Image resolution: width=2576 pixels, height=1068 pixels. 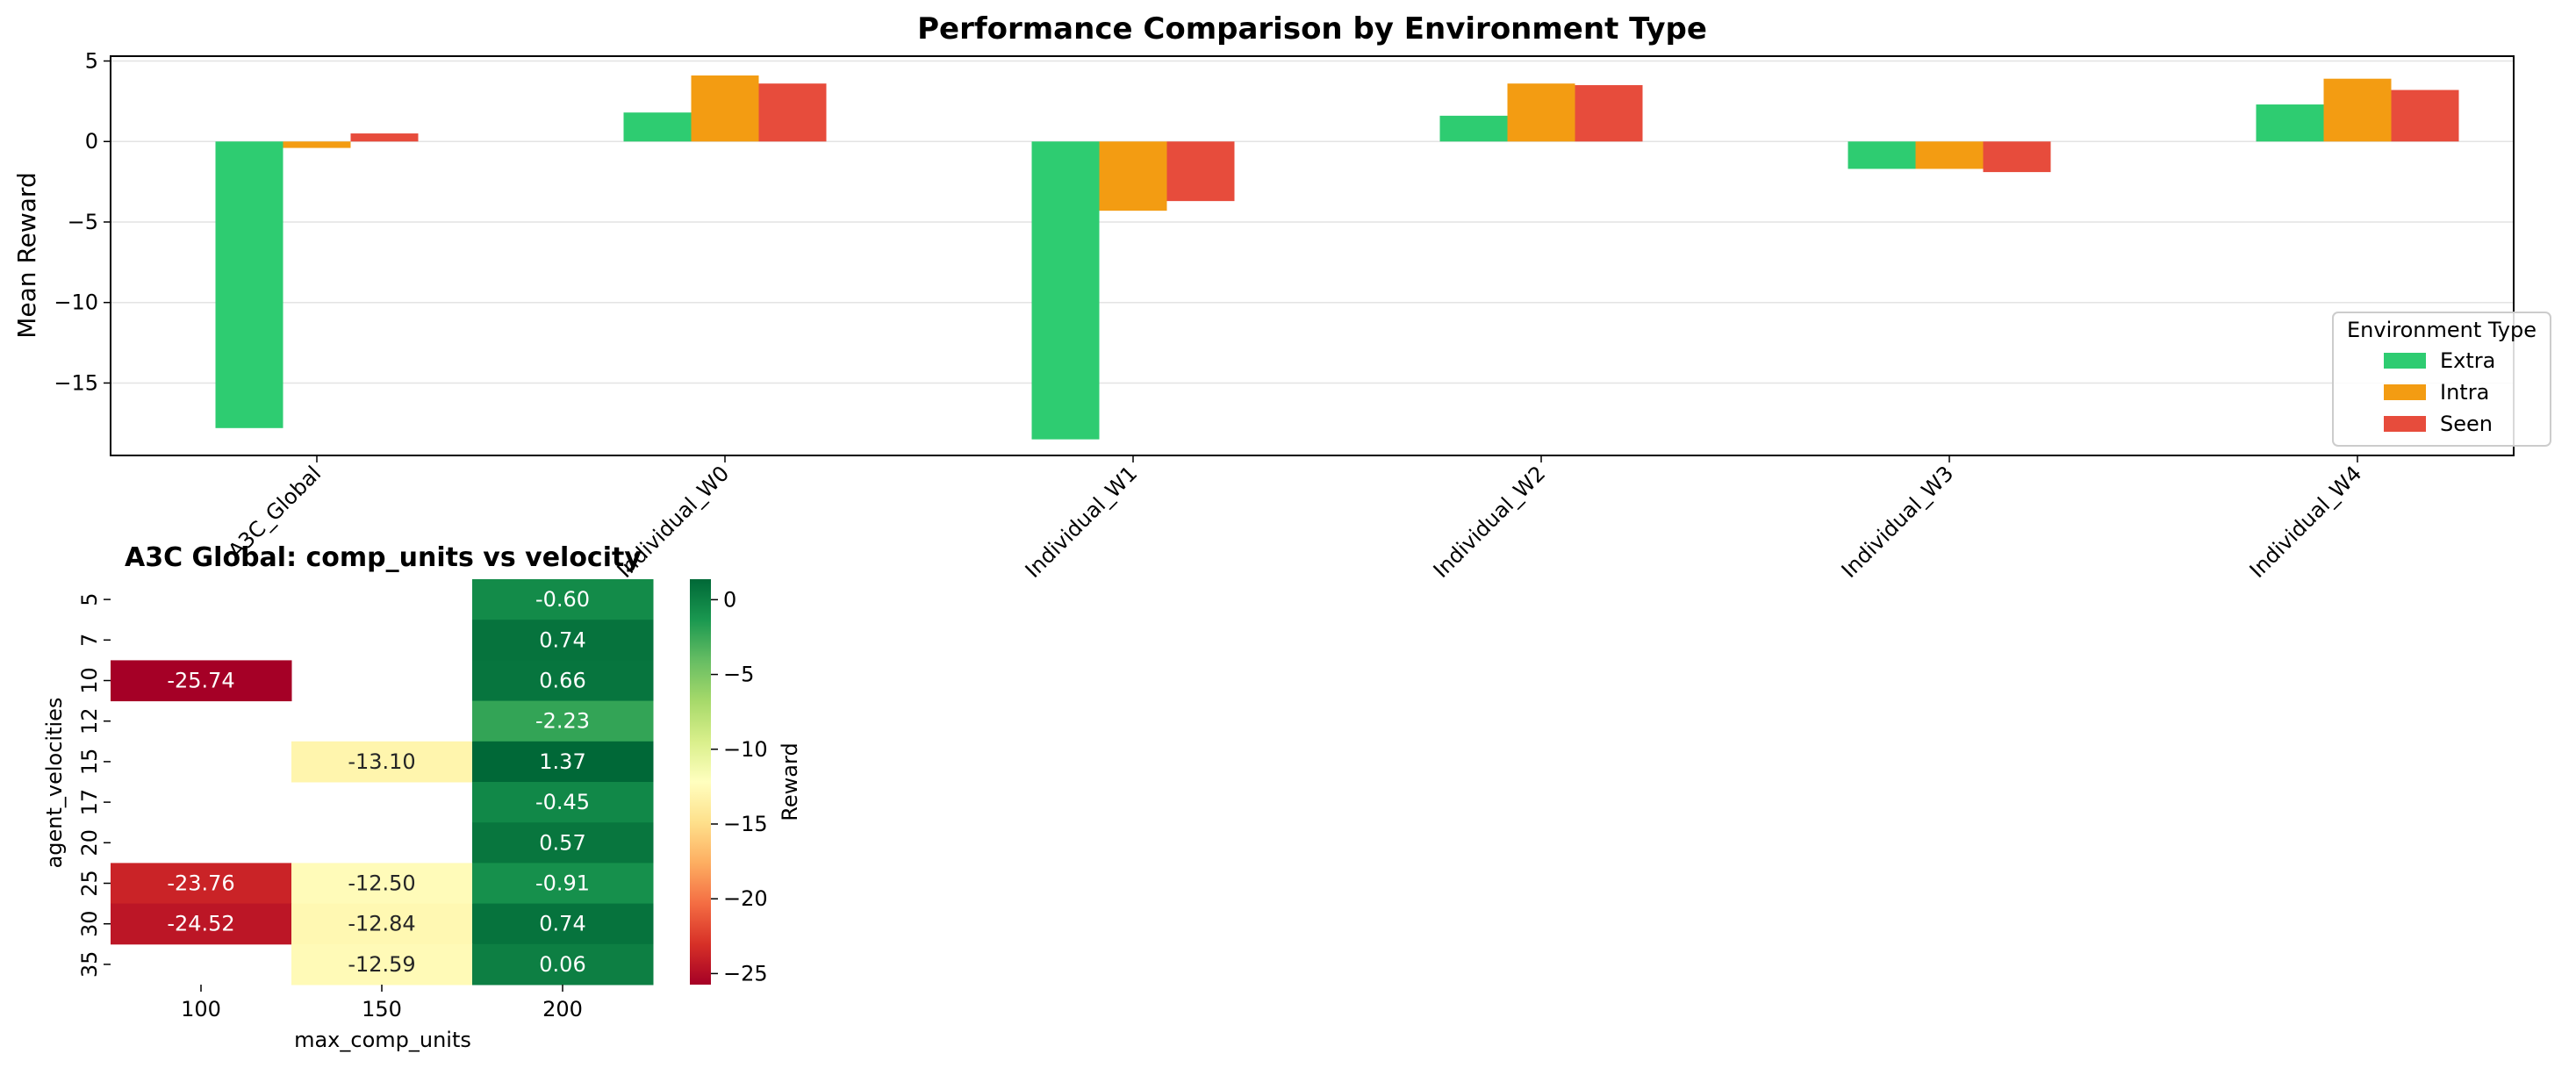 What do you see at coordinates (90, 843) in the screenshot?
I see `heatmap-y-tick-label: 20` at bounding box center [90, 843].